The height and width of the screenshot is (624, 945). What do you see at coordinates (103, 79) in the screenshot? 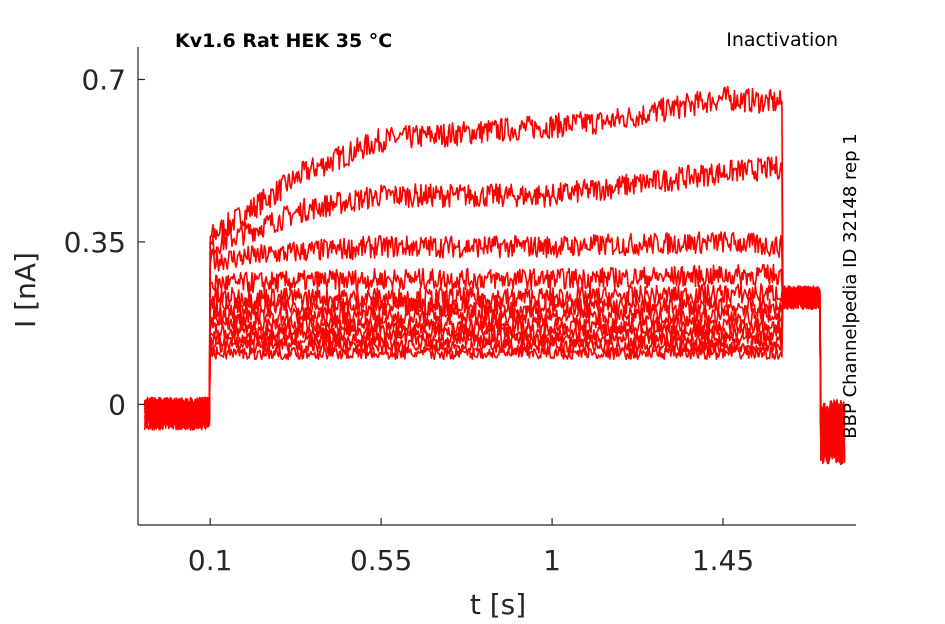
I see `y-tick-label: 0.7` at bounding box center [103, 79].